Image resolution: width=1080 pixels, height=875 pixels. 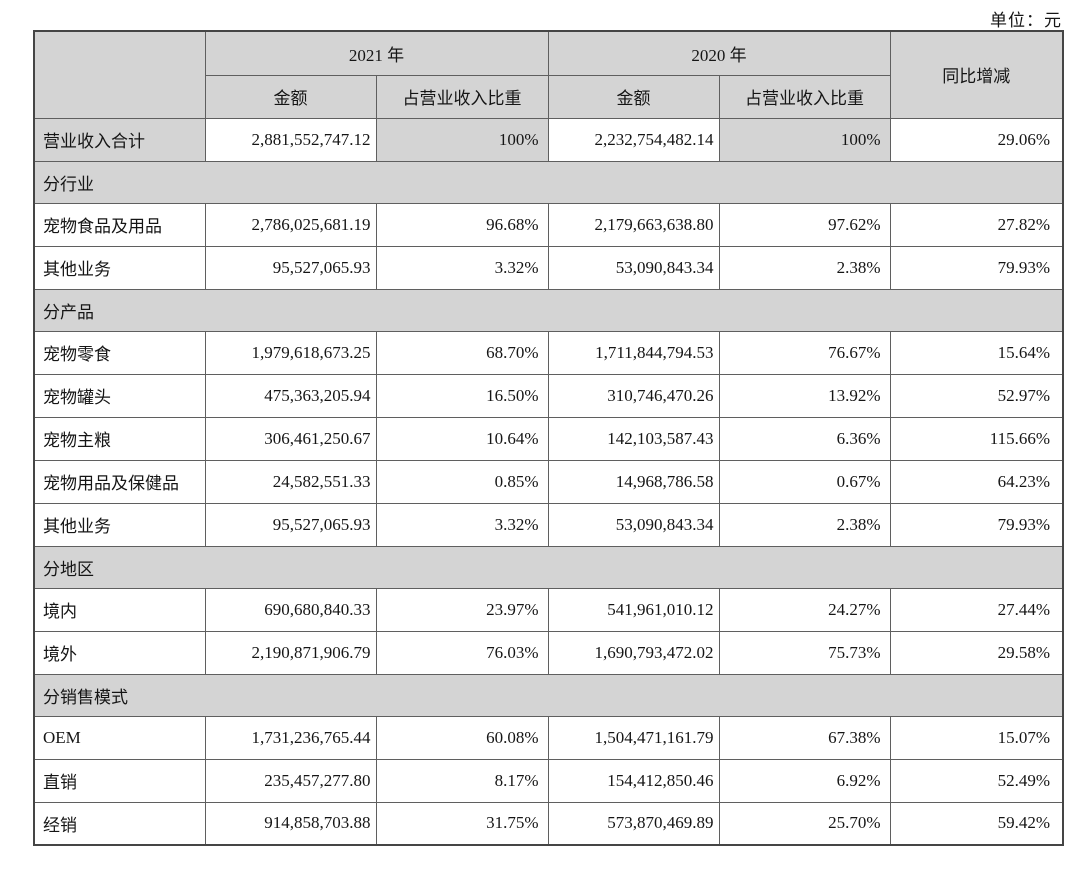 What do you see at coordinates (376, 53) in the screenshot?
I see `col-group-2021: 2021 年` at bounding box center [376, 53].